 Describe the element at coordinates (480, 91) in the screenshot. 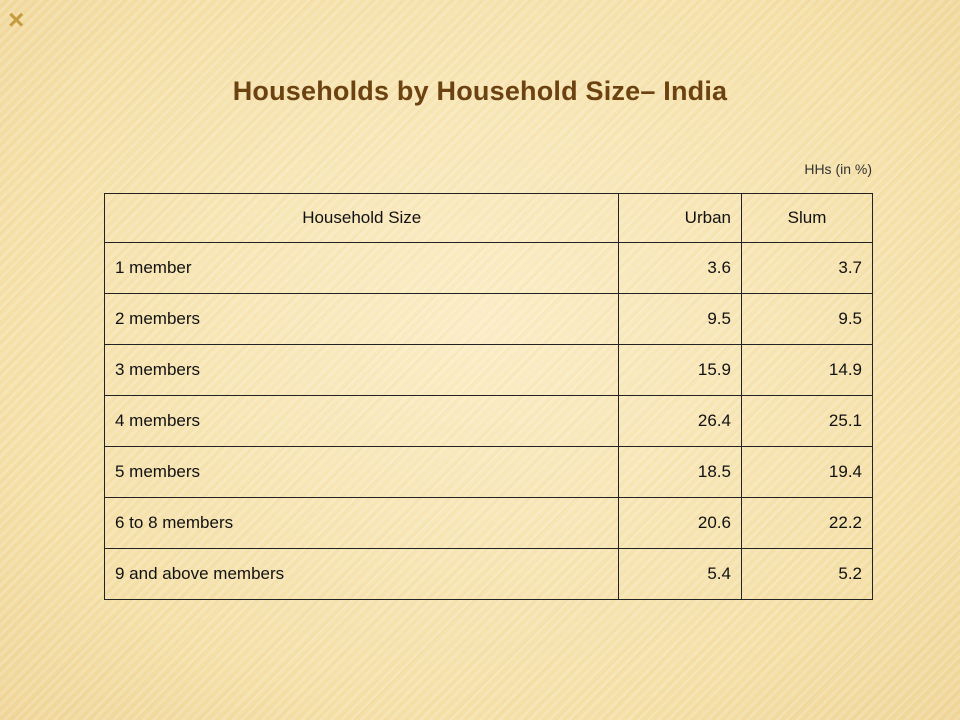

I see `page-title: Households by Household Size– India` at that location.